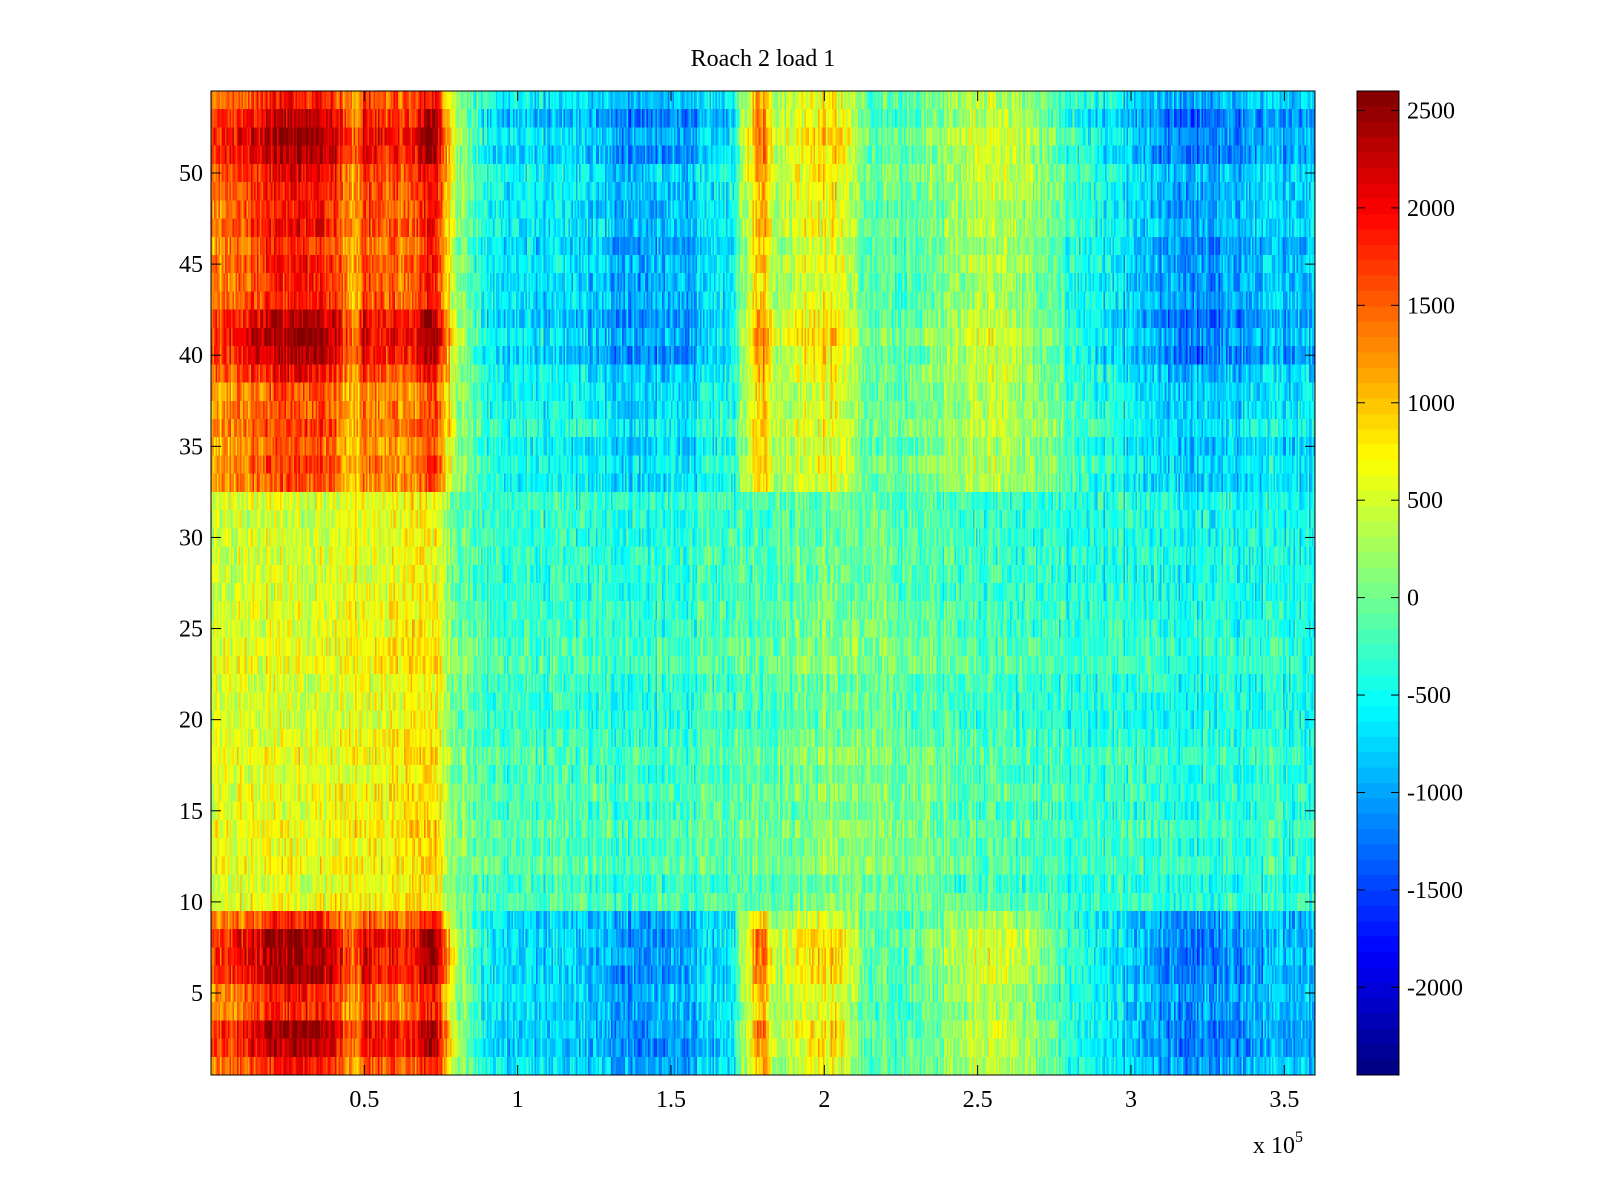 The width and height of the screenshot is (1600, 1200). What do you see at coordinates (197, 994) in the screenshot?
I see `y-tick-label: 5` at bounding box center [197, 994].